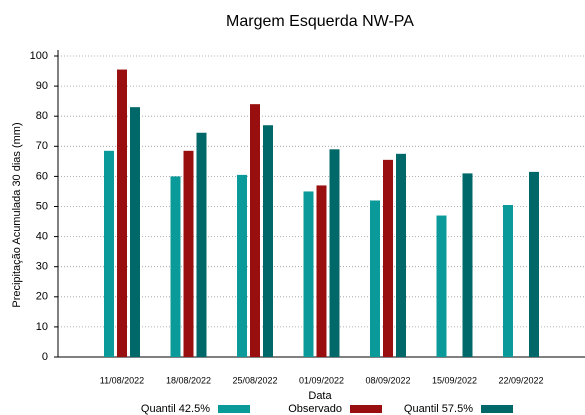 This screenshot has height=415, width=585. I want to click on x-tick-label: 01/09/2022, so click(321, 380).